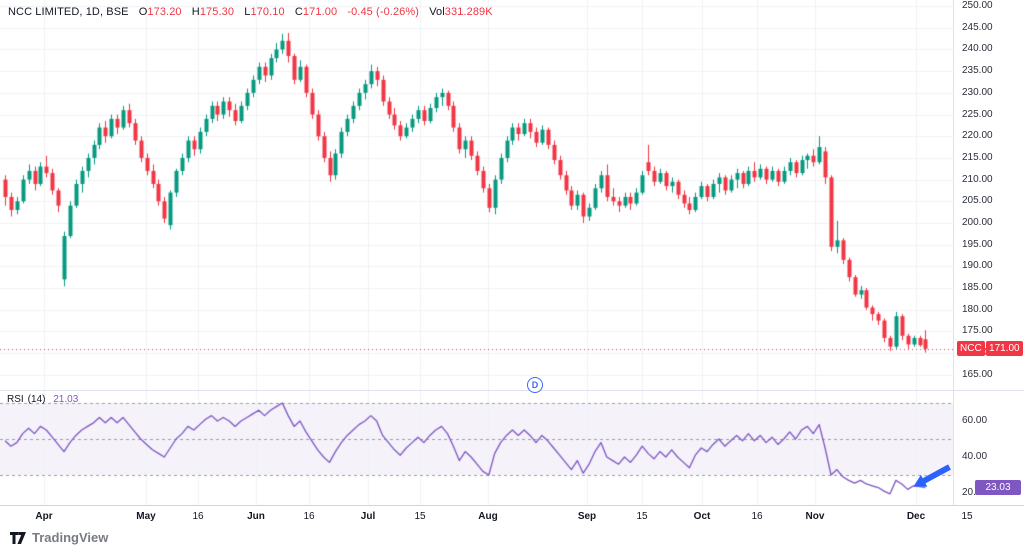 The image size is (1024, 548). I want to click on rsi-axis-tick: 20.00, so click(974, 492).